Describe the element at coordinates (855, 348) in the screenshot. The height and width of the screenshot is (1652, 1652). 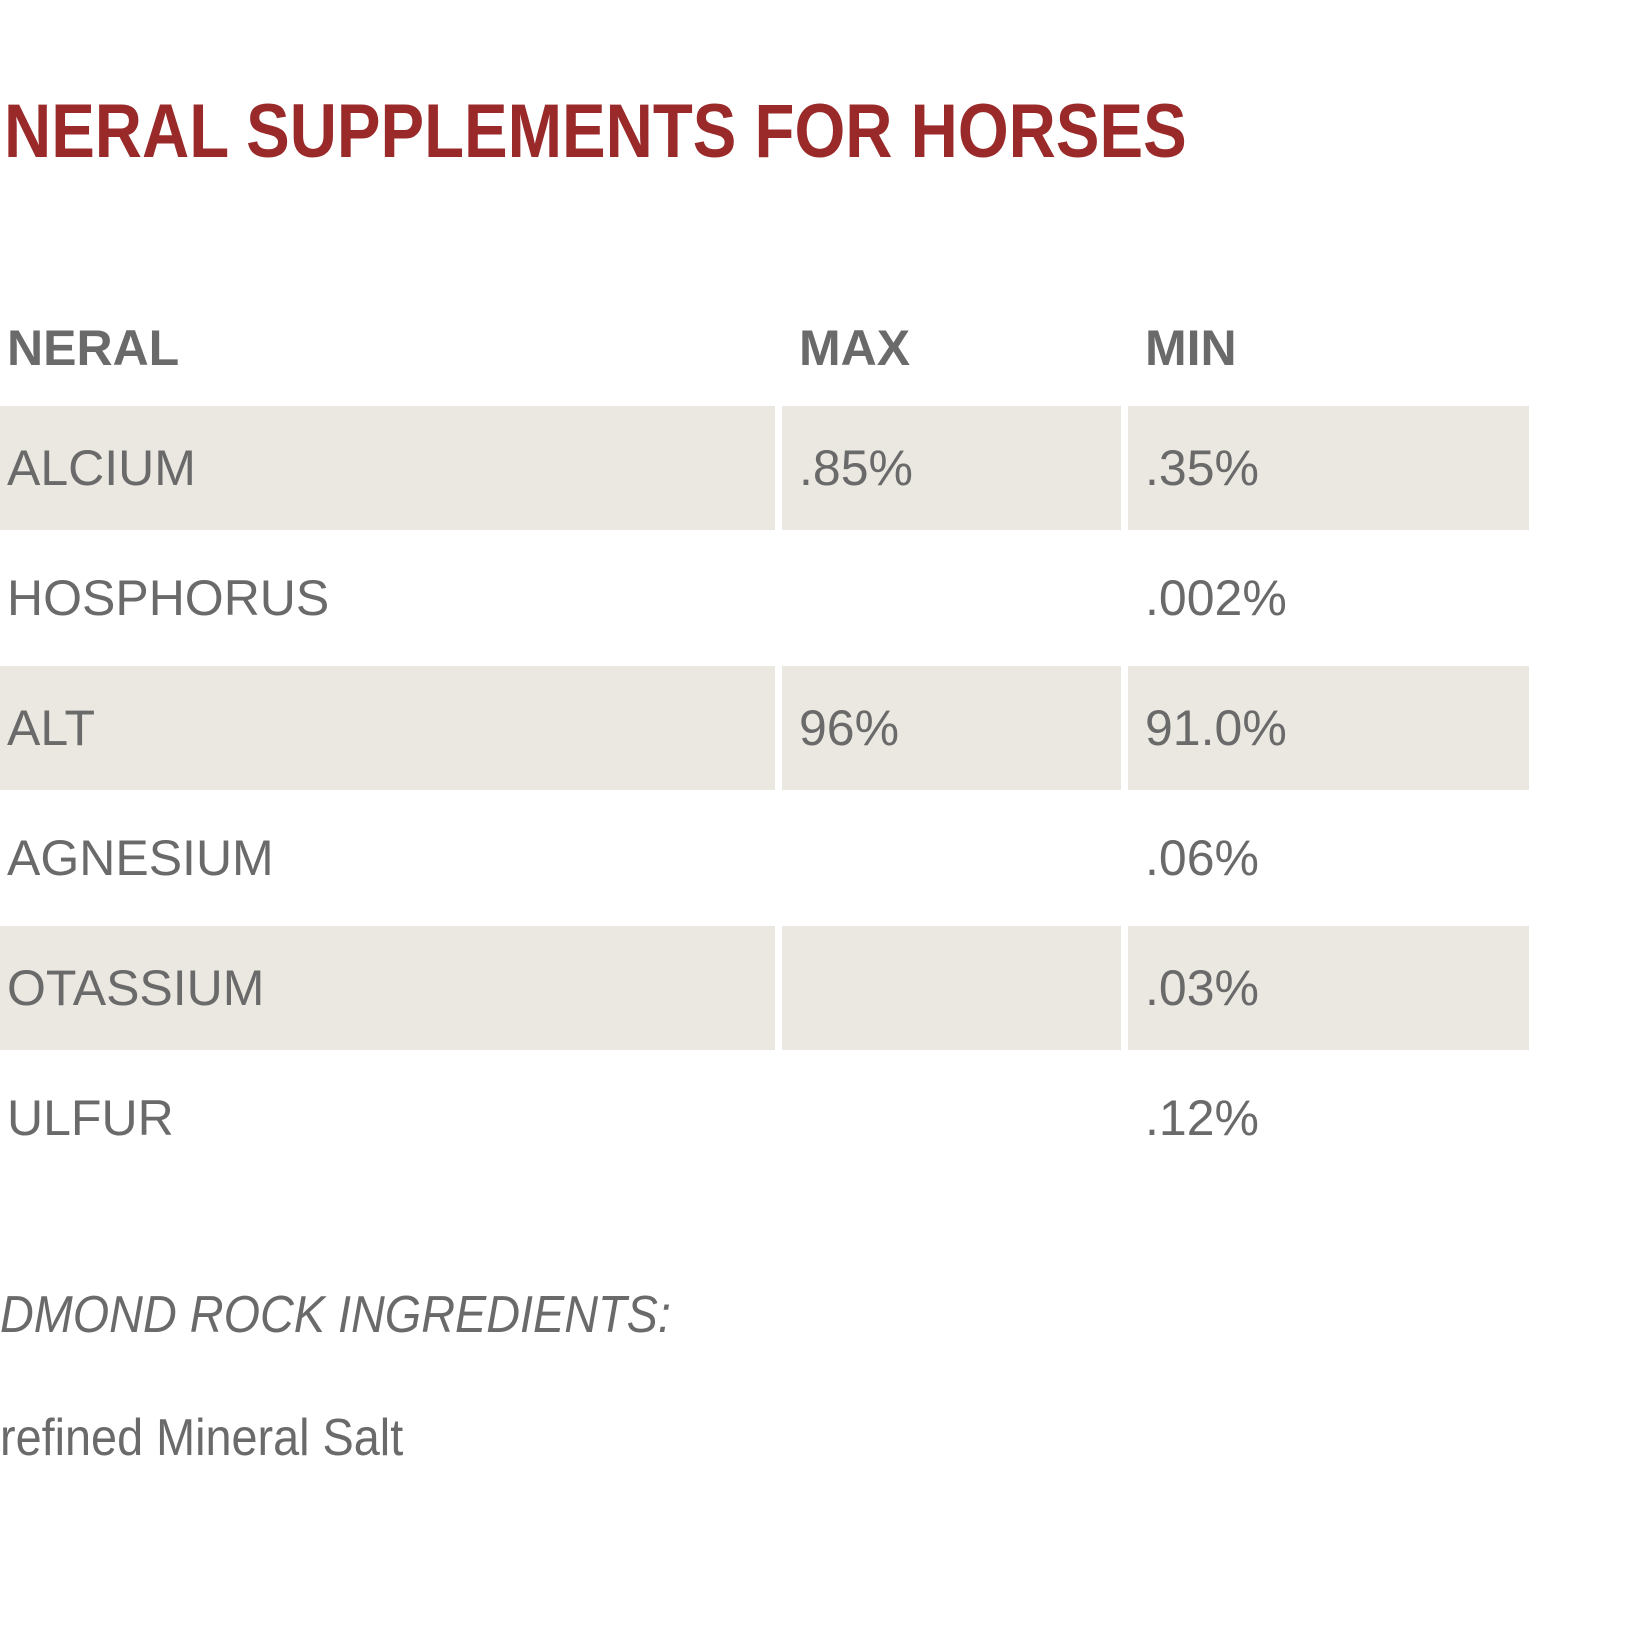
I see `header-max: MAX` at that location.